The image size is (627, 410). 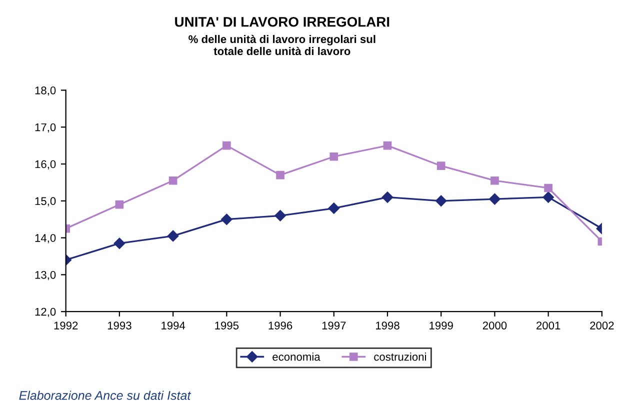 What do you see at coordinates (45, 201) in the screenshot?
I see `y-tick-label: 15,0` at bounding box center [45, 201].